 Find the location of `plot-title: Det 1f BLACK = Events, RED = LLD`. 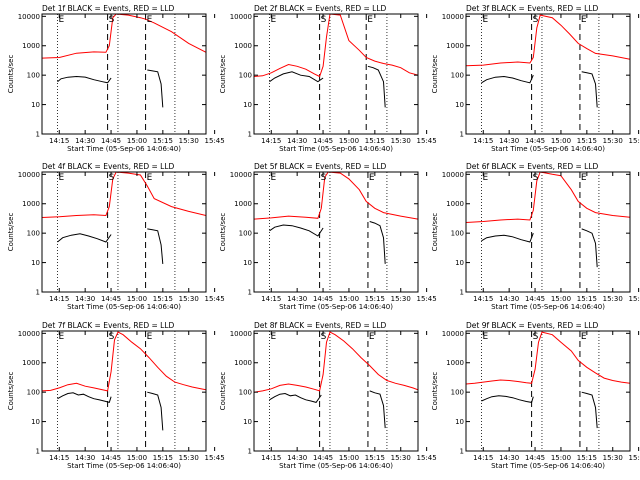

plot-title: Det 1f BLACK = Events, RED = LLD is located at coordinates (108, 8).